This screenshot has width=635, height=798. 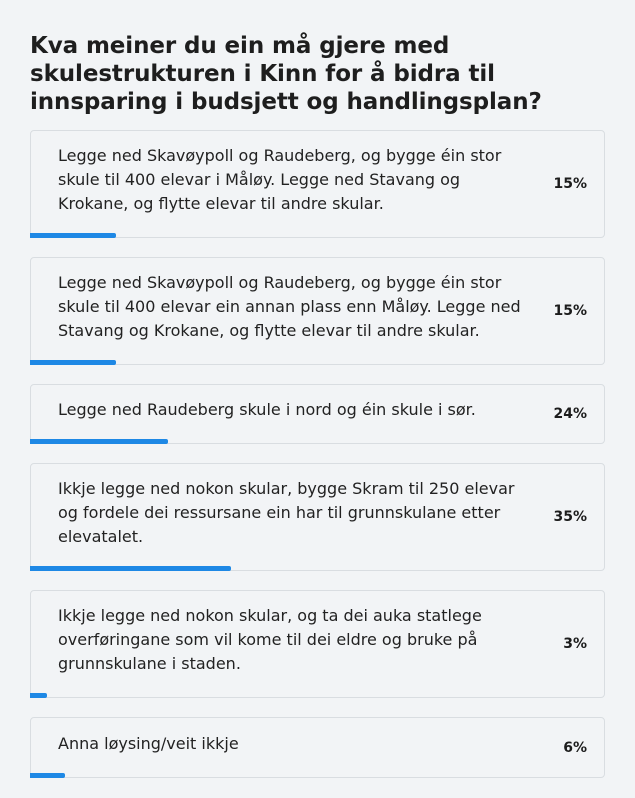 What do you see at coordinates (570, 517) in the screenshot?
I see `poll-option-percent: 35%` at bounding box center [570, 517].